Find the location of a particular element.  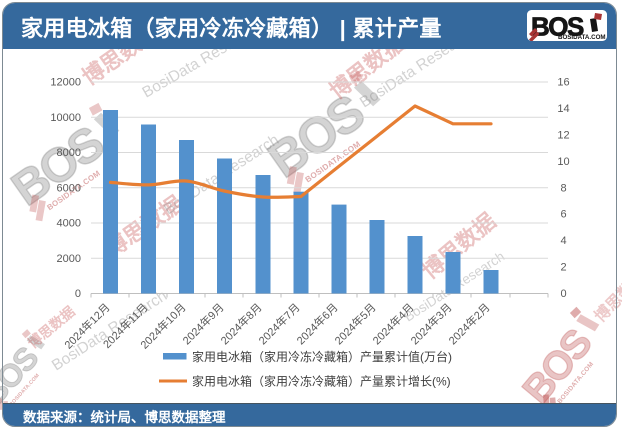

svg-text: 12000 is located at coordinates (65, 83).